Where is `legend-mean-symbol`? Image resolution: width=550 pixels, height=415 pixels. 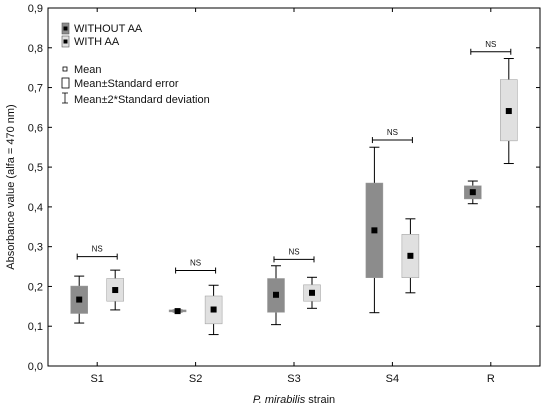
legend-mean-symbol is located at coordinates (65, 69).